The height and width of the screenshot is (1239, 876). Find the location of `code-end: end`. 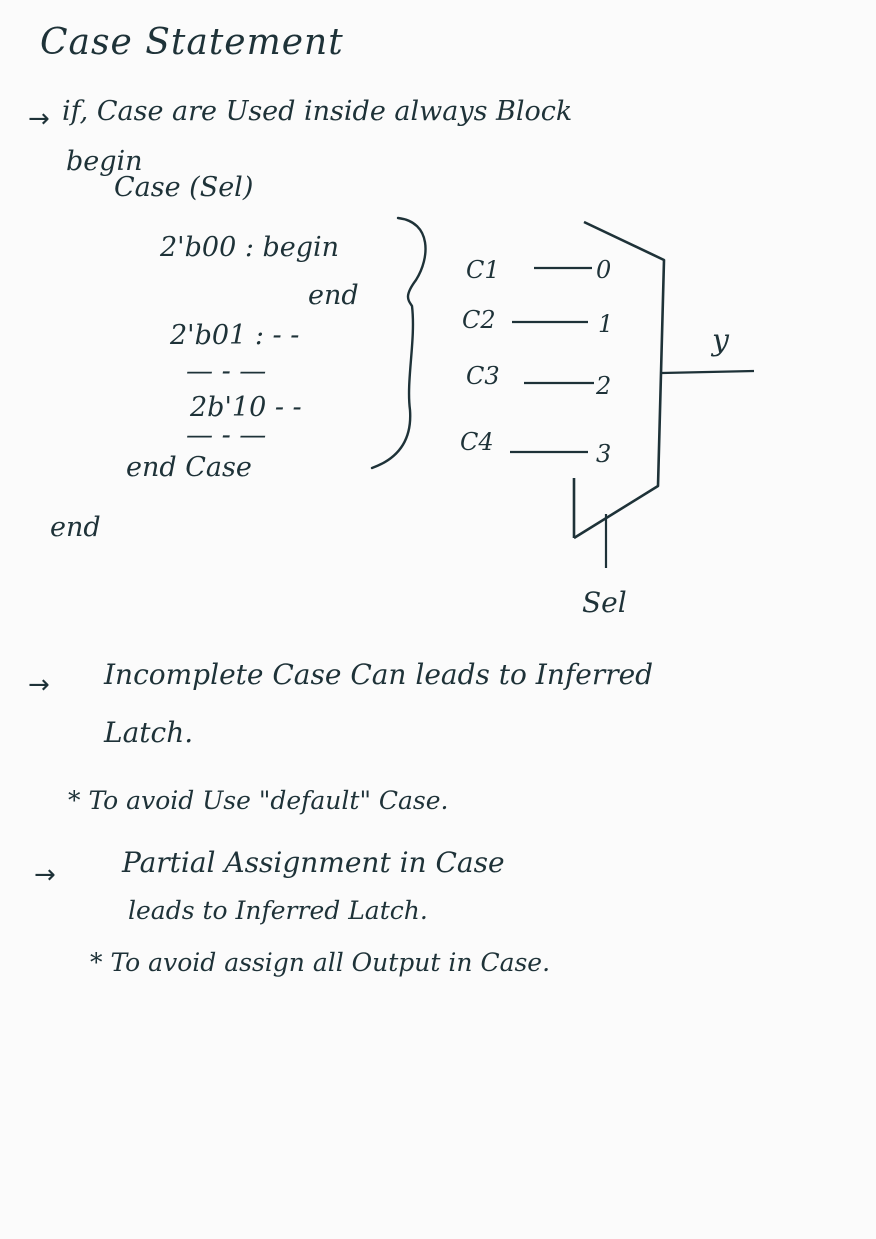

code-end: end is located at coordinates (75, 527).